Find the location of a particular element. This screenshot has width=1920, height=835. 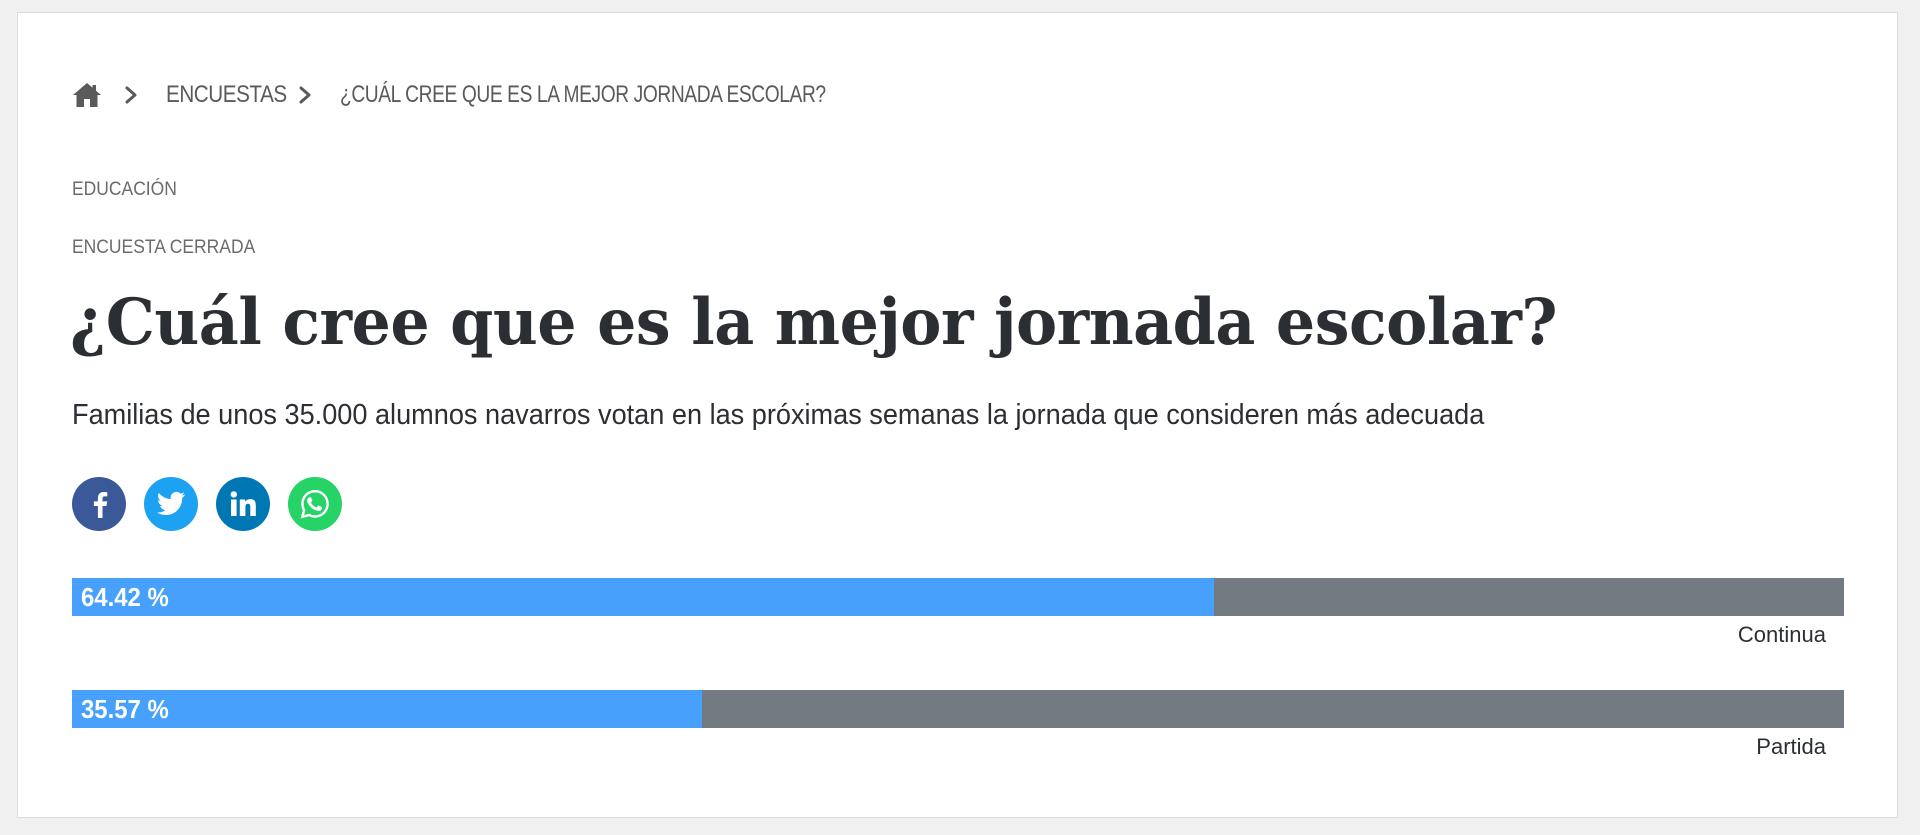

poll-status: ENCUESTA CERRADA is located at coordinates (164, 247).